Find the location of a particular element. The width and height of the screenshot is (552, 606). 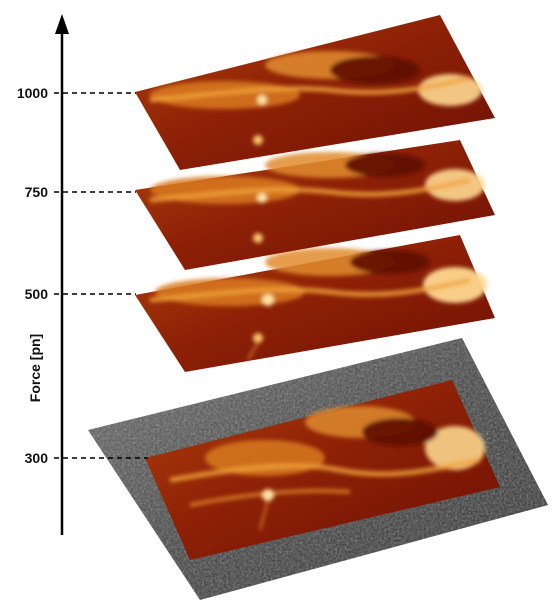

tick-label-1000: 1000 is located at coordinates (32, 93).